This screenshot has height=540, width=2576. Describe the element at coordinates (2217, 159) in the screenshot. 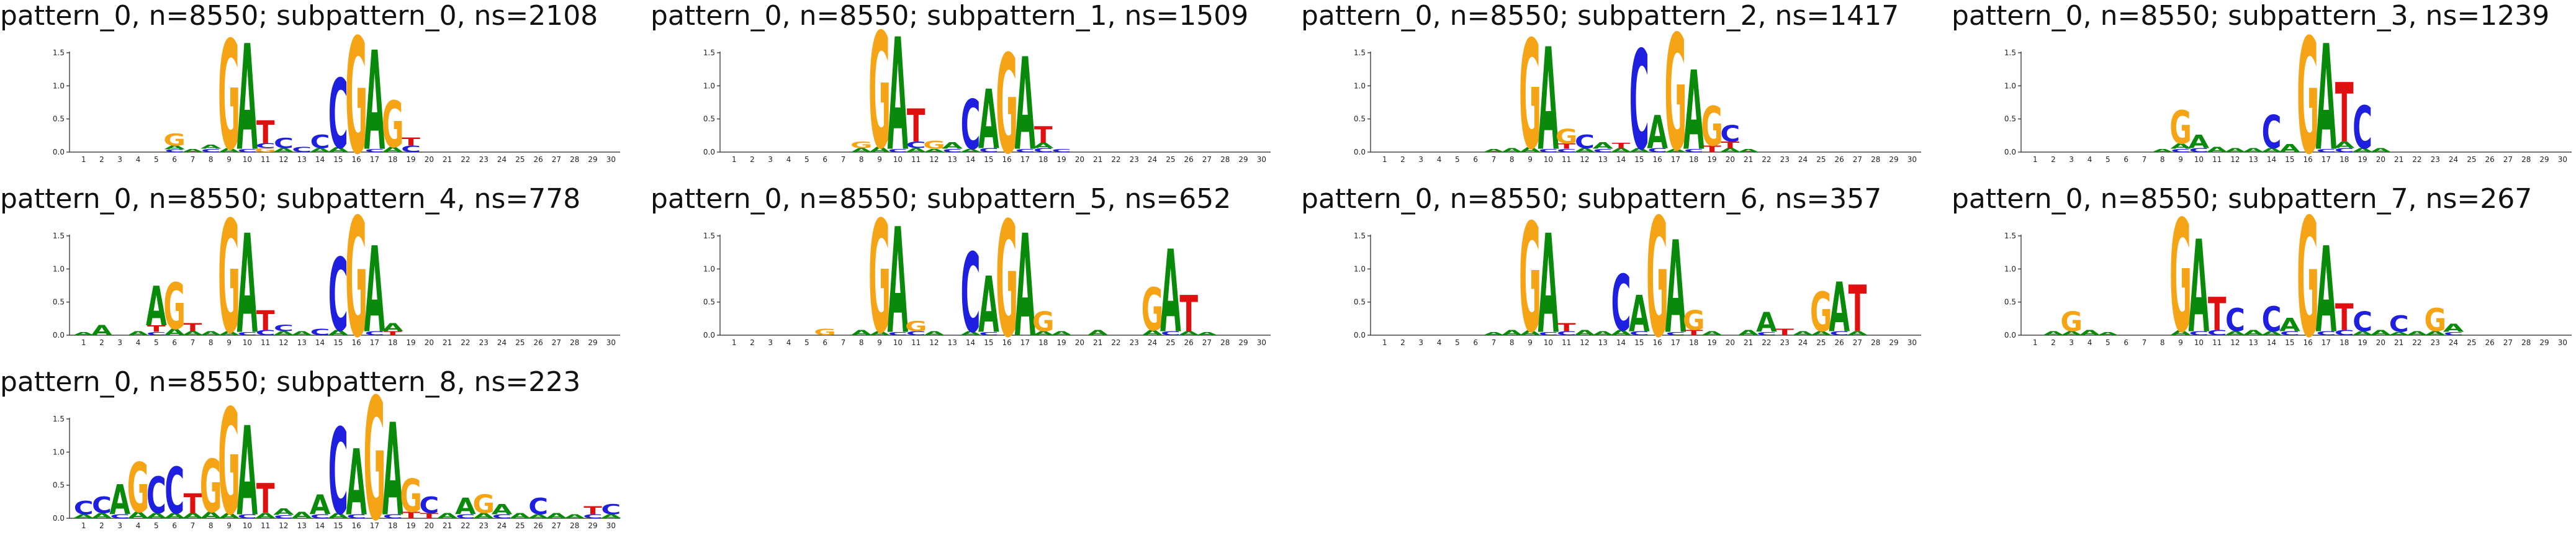

I see `x-tick-label: 11` at that location.